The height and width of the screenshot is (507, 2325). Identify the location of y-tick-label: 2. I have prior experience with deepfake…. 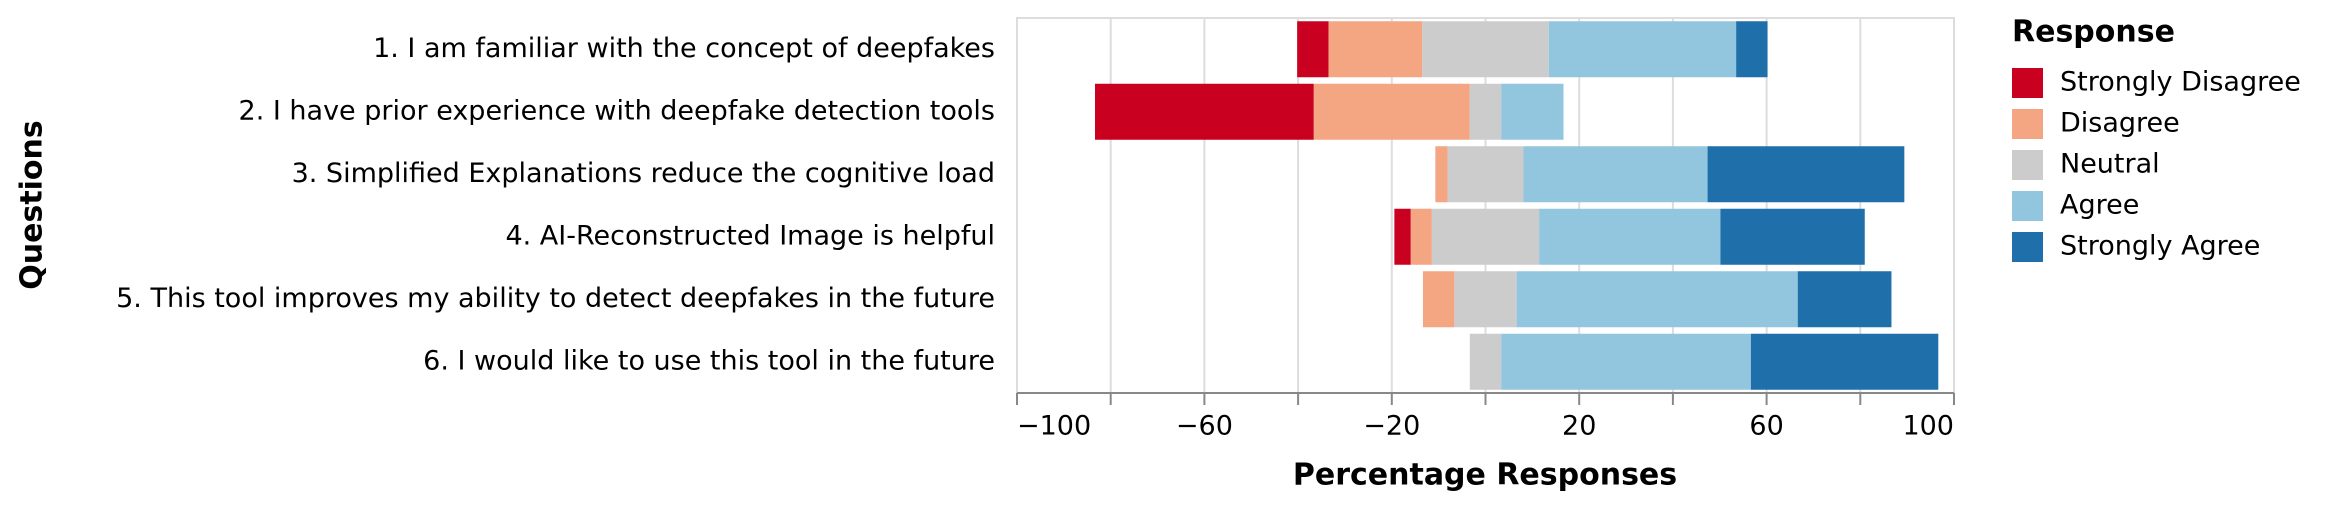
(617, 110).